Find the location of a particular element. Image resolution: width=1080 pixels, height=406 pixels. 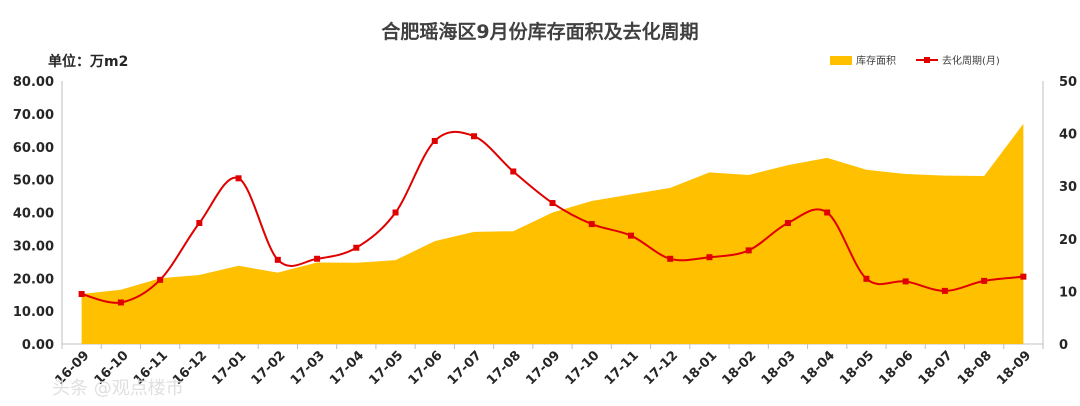

x-tick-label: 18-01 is located at coordinates (700, 368).